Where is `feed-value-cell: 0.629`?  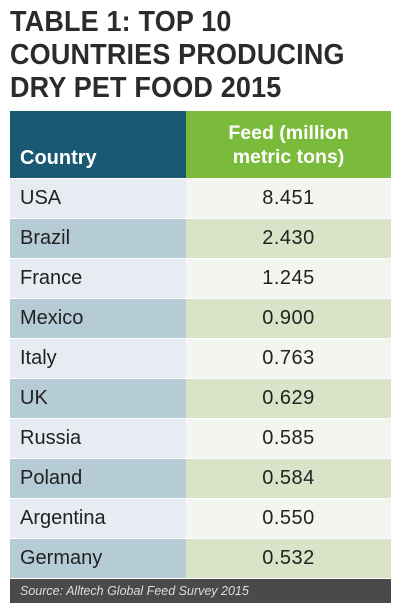
feed-value-cell: 0.629 is located at coordinates (288, 398).